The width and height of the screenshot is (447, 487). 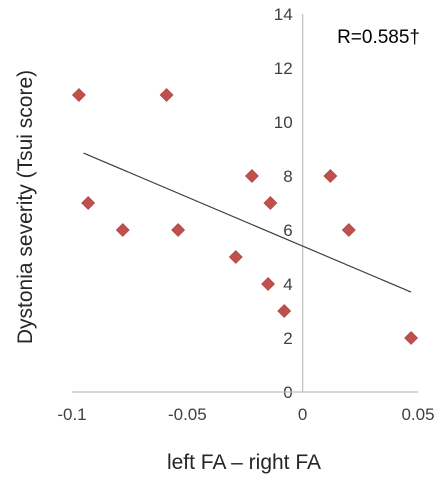 What do you see at coordinates (287, 176) in the screenshot?
I see `y-tick-label: 8` at bounding box center [287, 176].